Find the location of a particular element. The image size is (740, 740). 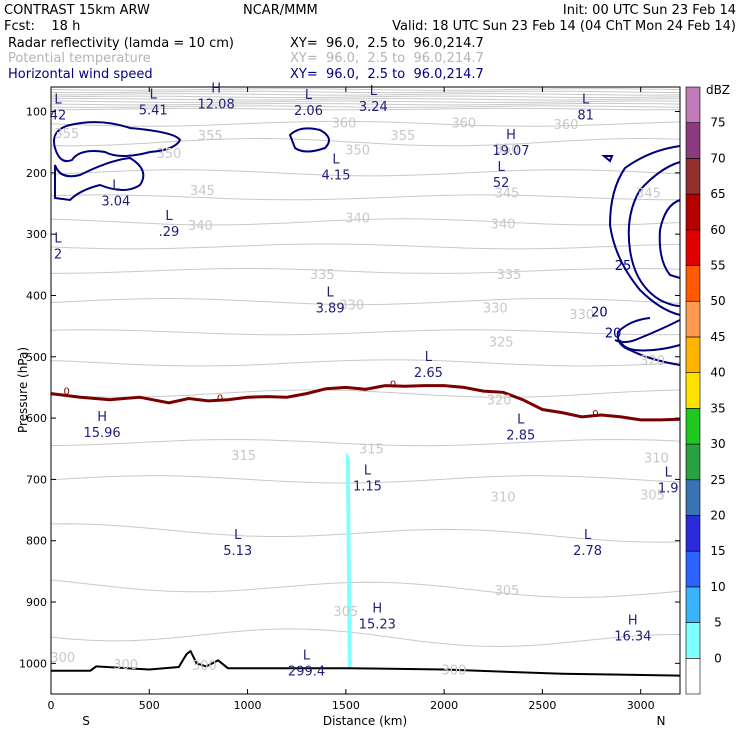

y-tick-label: 600 is located at coordinates (36, 418).